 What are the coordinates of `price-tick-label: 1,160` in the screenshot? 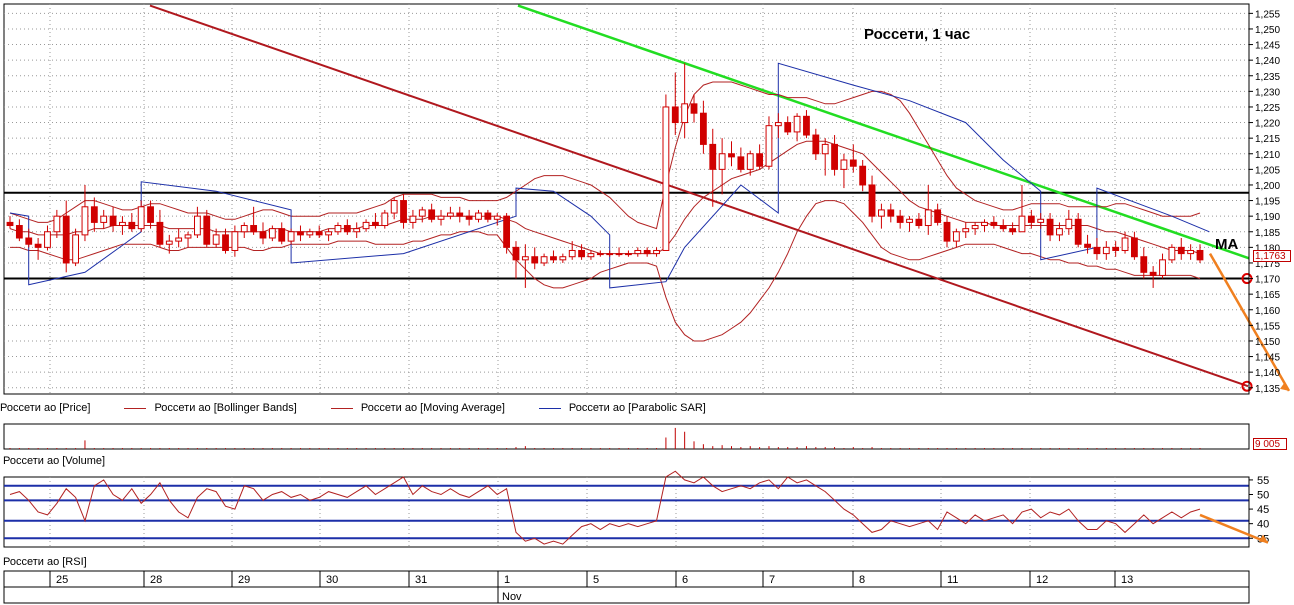 It's located at (1267, 311).